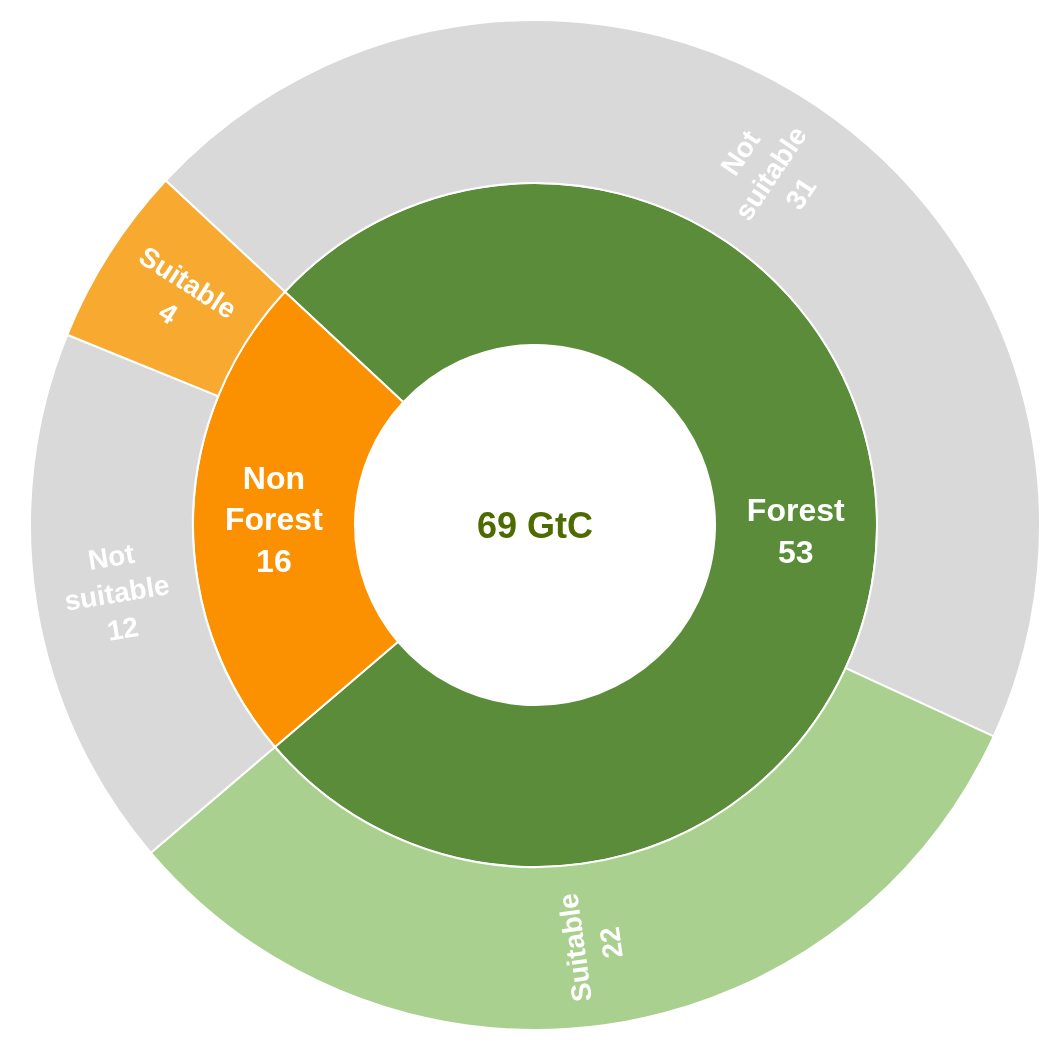  I want to click on data-label: 16, so click(274, 560).